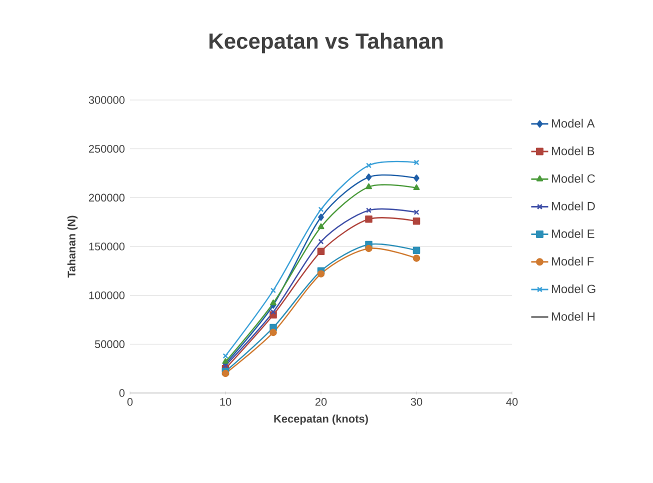 Image resolution: width=653 pixels, height=483 pixels. What do you see at coordinates (574, 289) in the screenshot?
I see `legend-label: Model G` at bounding box center [574, 289].